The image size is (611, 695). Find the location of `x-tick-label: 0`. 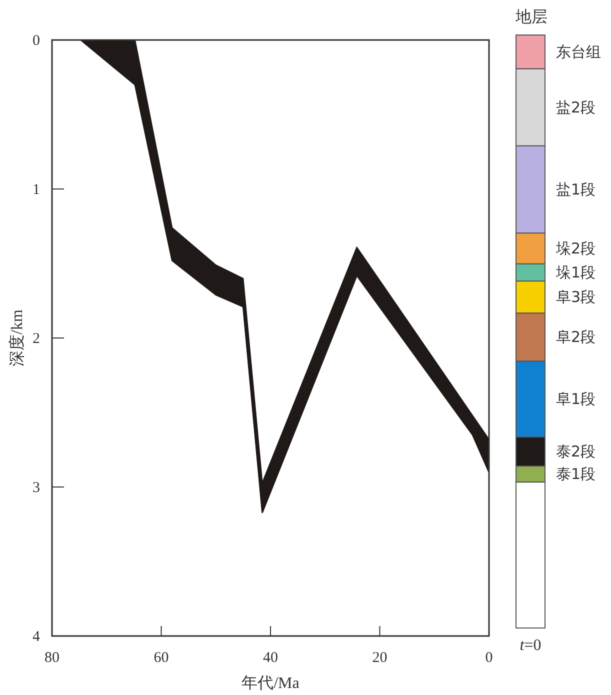

x-tick-label: 0 is located at coordinates (489, 658).